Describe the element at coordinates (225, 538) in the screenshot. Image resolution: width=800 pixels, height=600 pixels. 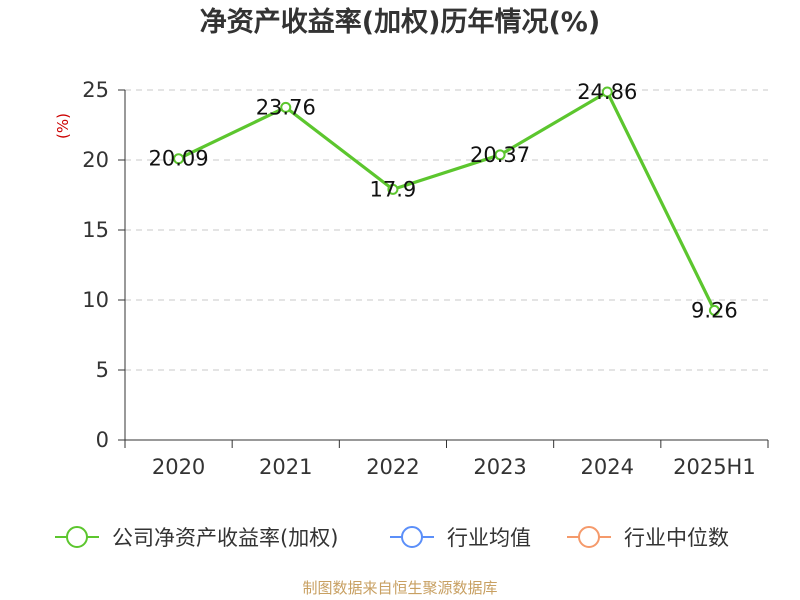
I see `legend-label: 公司净资产收益率(加权)` at that location.